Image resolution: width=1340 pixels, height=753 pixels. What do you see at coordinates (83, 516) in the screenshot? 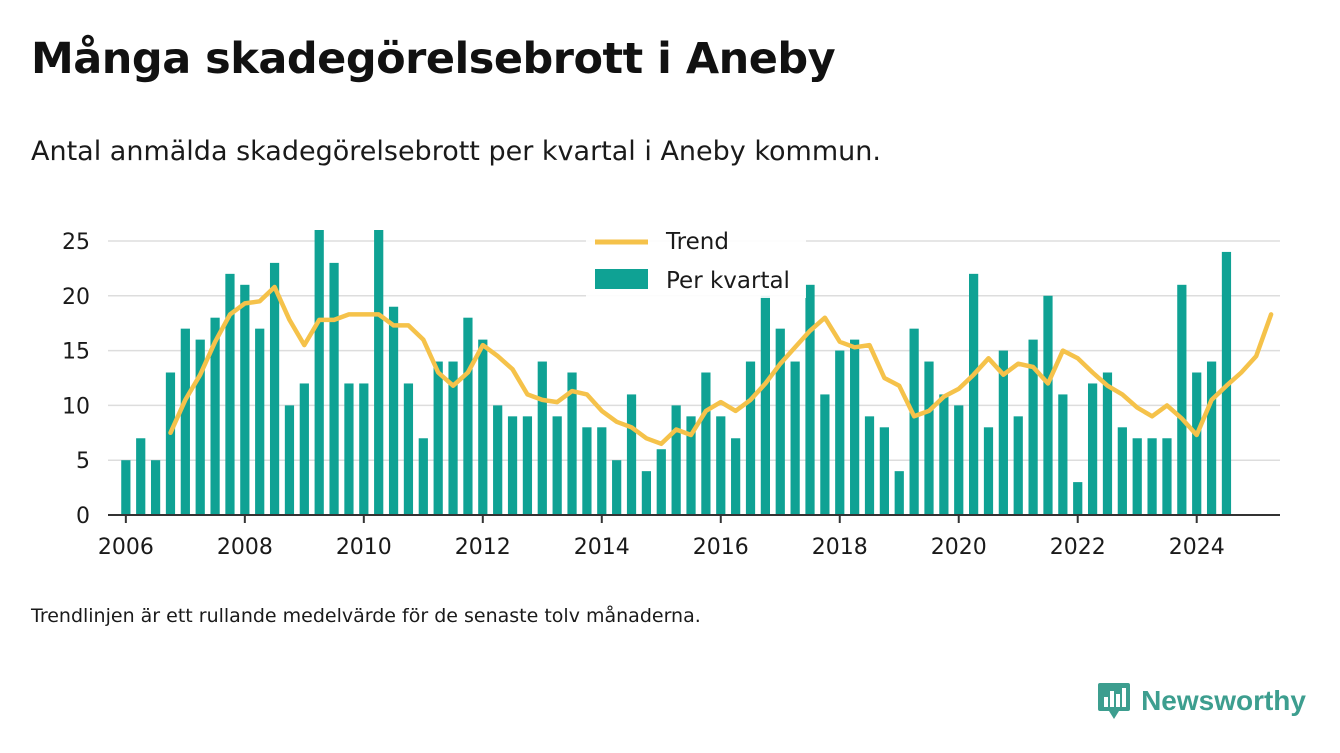
I see `y-tick-label: 0` at bounding box center [83, 516].